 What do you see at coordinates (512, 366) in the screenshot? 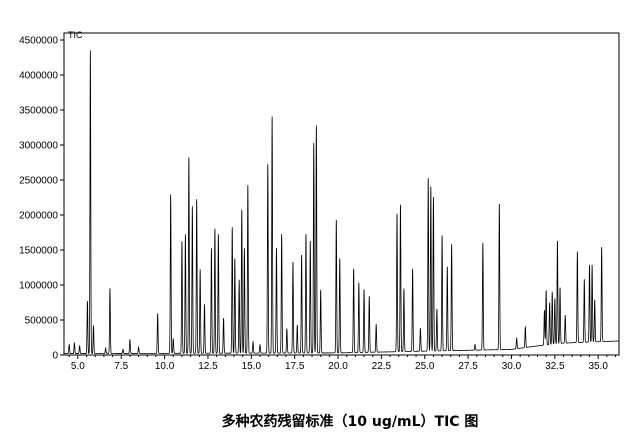
I see `x-tick-label: 30.0` at bounding box center [512, 366].